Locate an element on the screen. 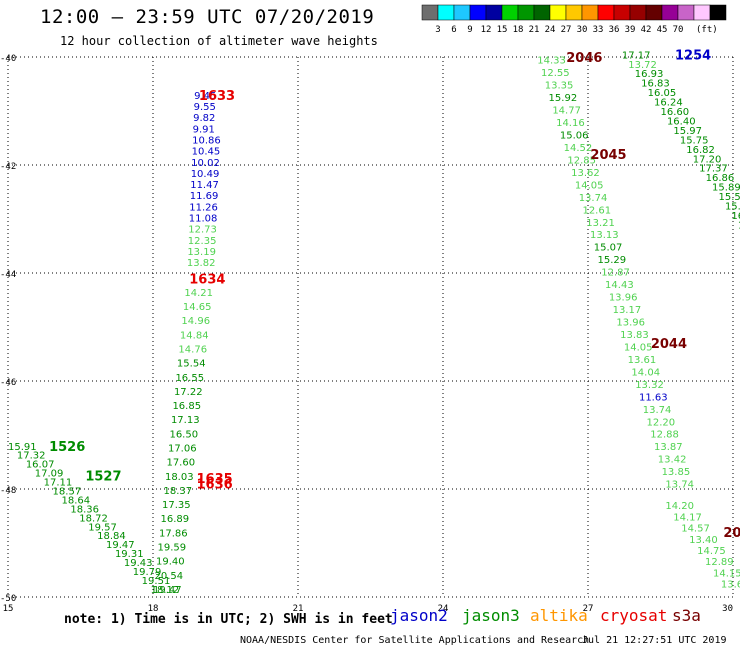 This screenshot has height=650, width=740. swh-value: 14.16 is located at coordinates (570, 123).